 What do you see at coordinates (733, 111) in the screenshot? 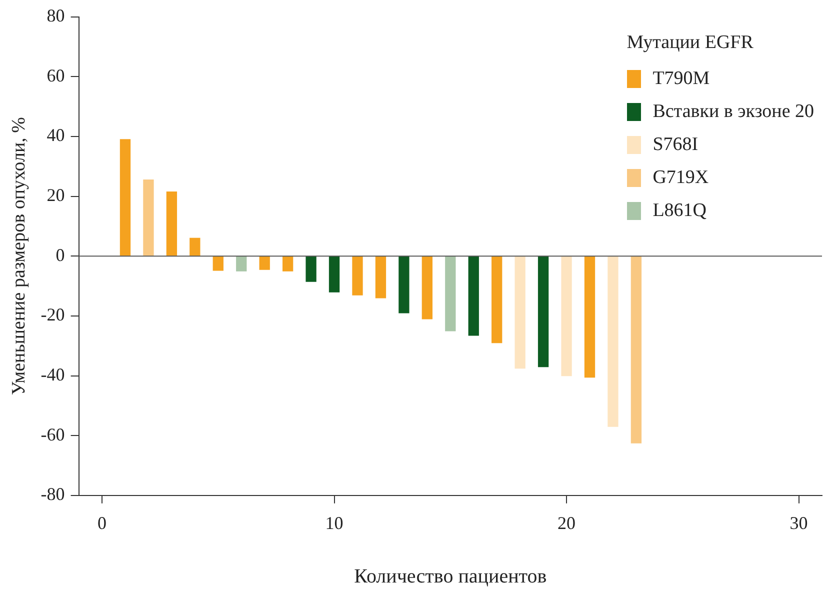
I see `legend-label: Вставки в экзоне 20` at bounding box center [733, 111].